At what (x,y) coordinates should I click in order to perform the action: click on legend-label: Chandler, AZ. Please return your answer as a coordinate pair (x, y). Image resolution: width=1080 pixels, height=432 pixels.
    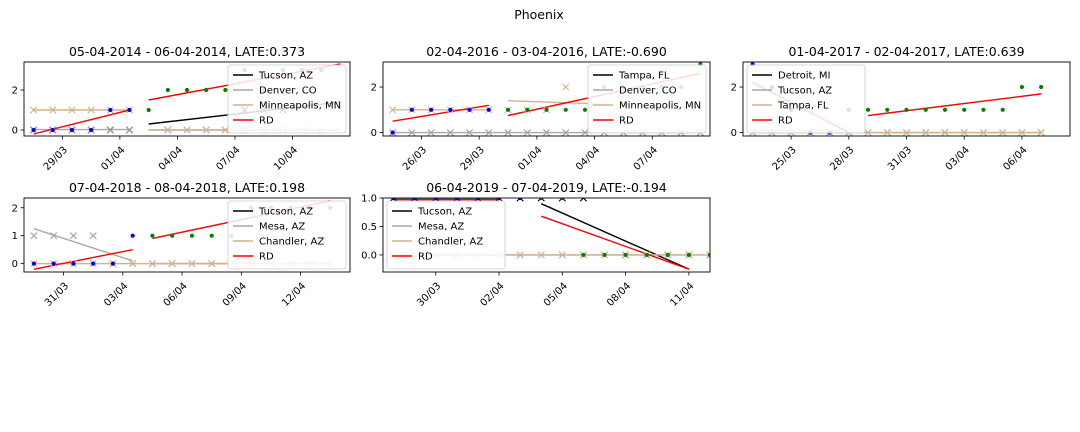
    Looking at the image, I should click on (450, 242).